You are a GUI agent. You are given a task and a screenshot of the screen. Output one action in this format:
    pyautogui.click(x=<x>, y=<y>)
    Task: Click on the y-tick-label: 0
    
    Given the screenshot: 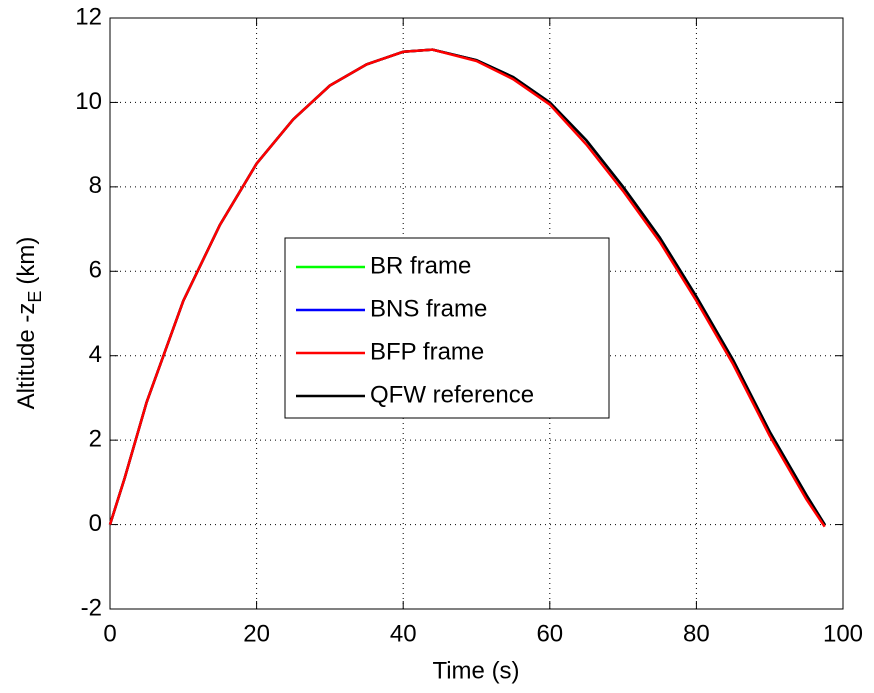 What is the action you would take?
    pyautogui.click(x=95, y=523)
    